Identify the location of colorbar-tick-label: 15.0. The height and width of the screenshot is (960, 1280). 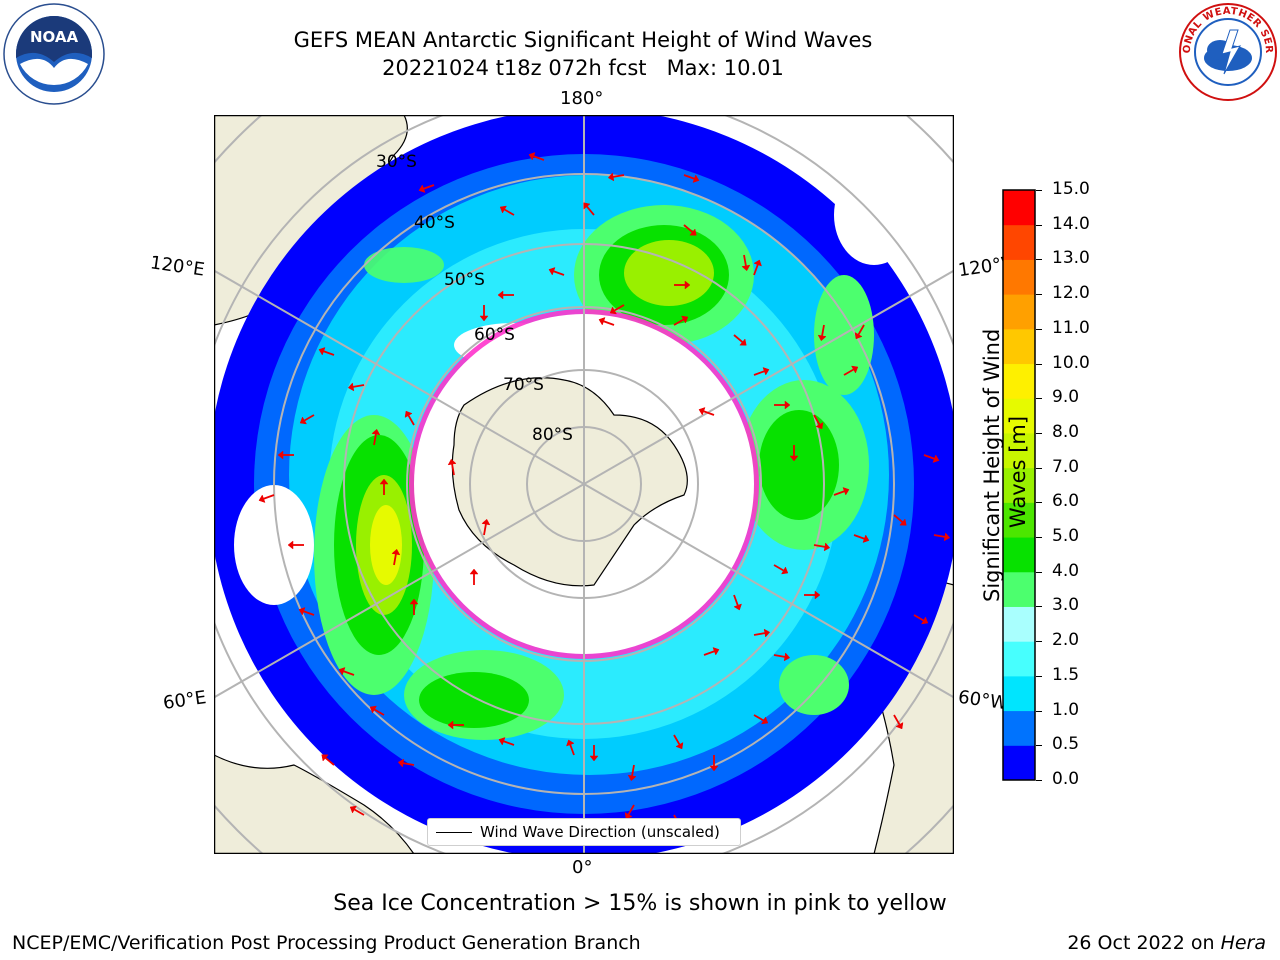
(1071, 189).